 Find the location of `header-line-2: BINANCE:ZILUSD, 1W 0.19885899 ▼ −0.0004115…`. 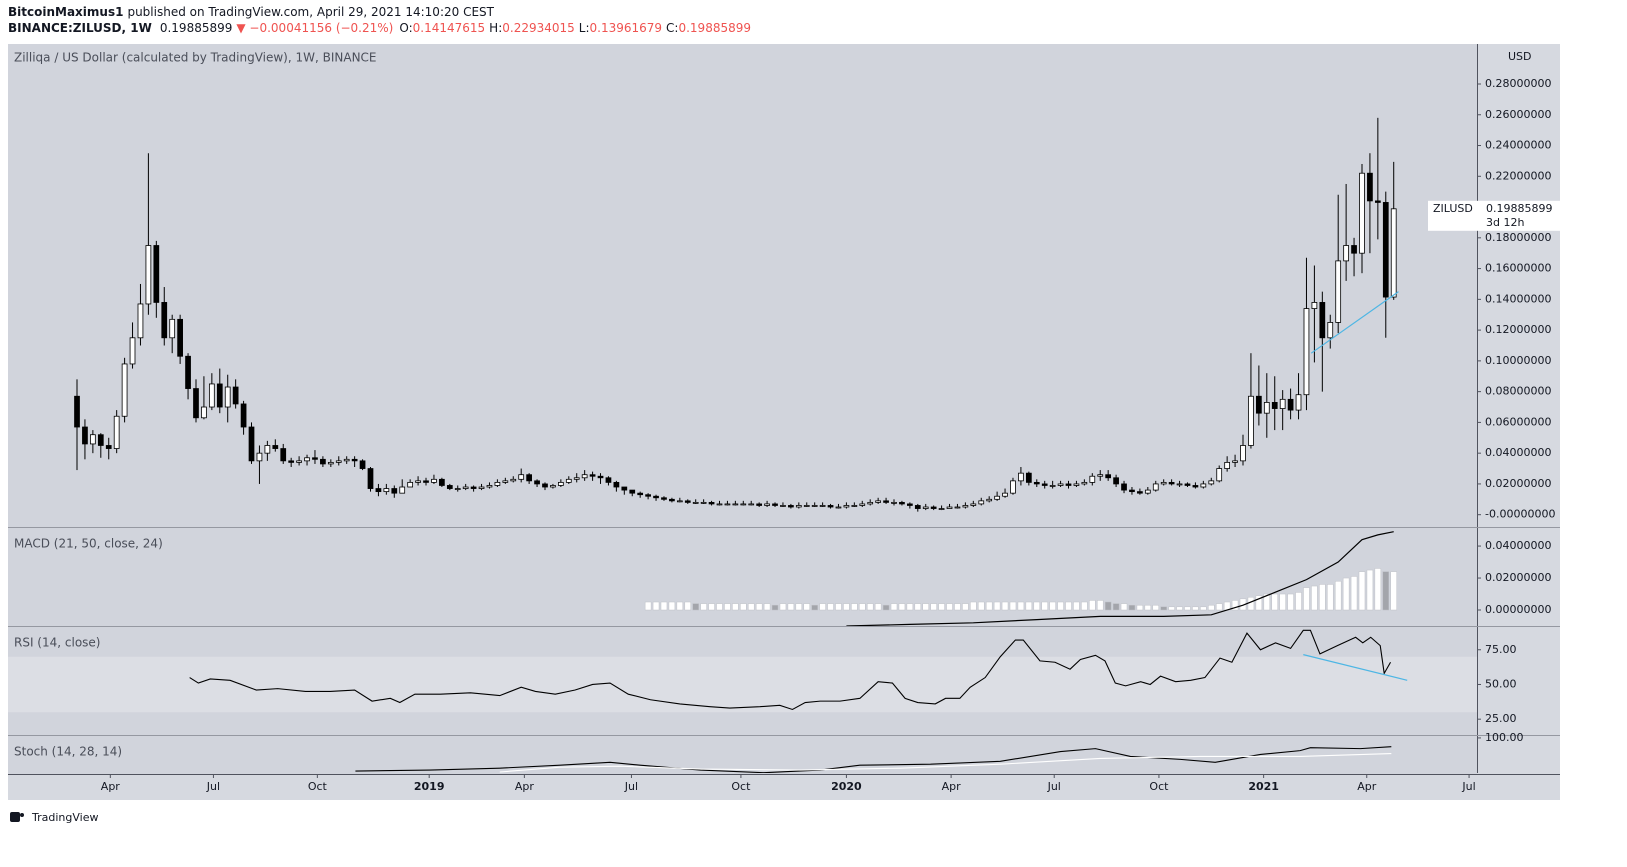

header-line-2: BINANCE:ZILUSD, 1W 0.19885899 ▼ −0.0004115… is located at coordinates (379, 28).